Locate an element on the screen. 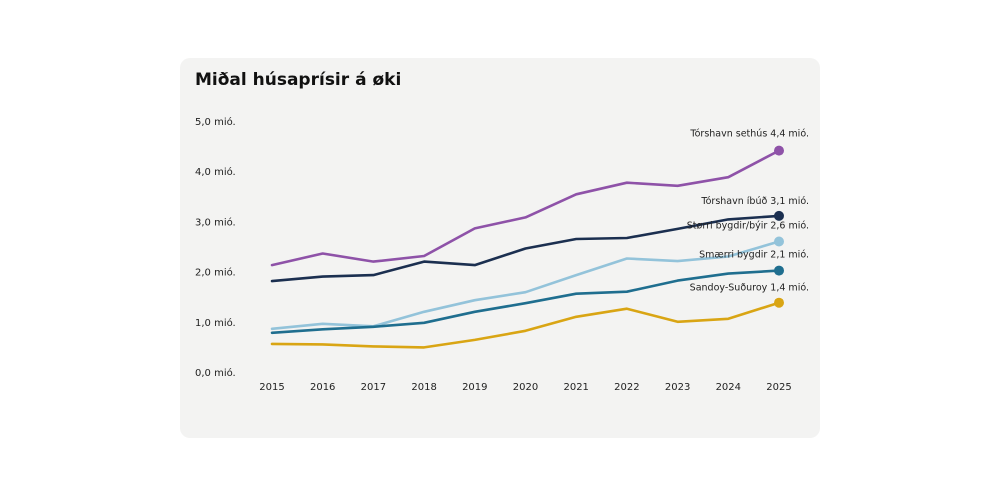 This screenshot has width=1000, height=500. y-tick-label: 0,0 mió. is located at coordinates (215, 373).